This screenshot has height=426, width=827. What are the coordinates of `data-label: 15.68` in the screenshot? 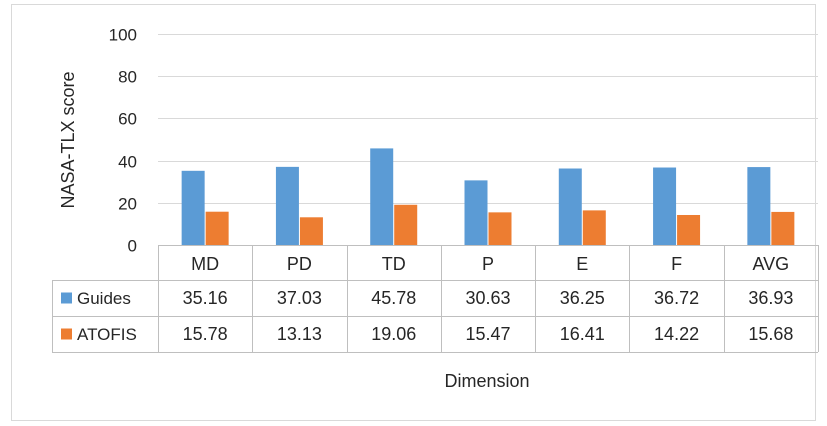 It's located at (770, 334).